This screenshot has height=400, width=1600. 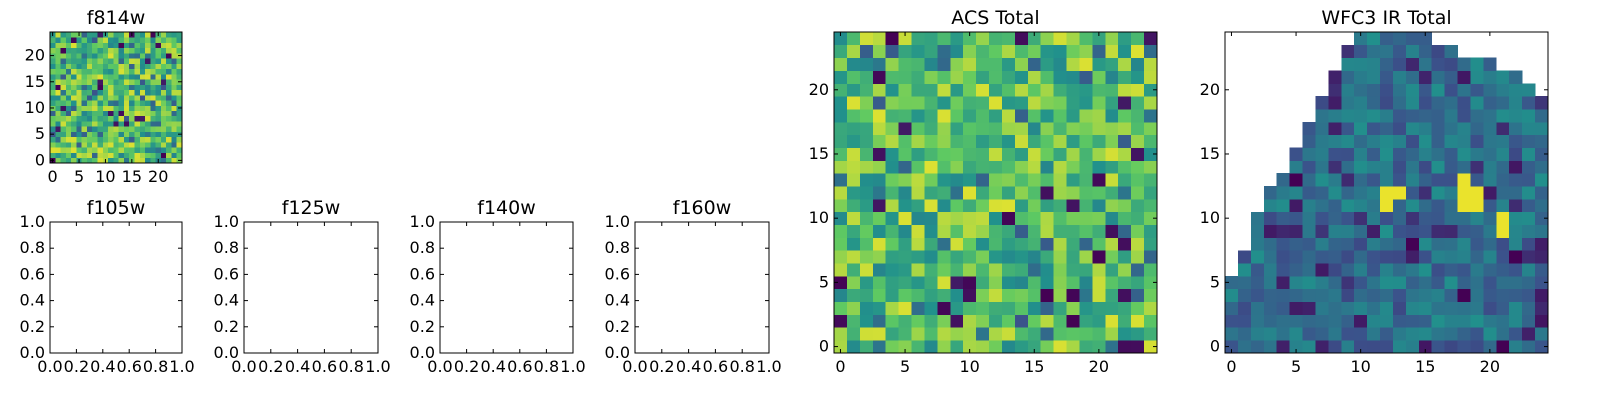 What do you see at coordinates (824, 346) in the screenshot?
I see `y-tick-label: 0` at bounding box center [824, 346].